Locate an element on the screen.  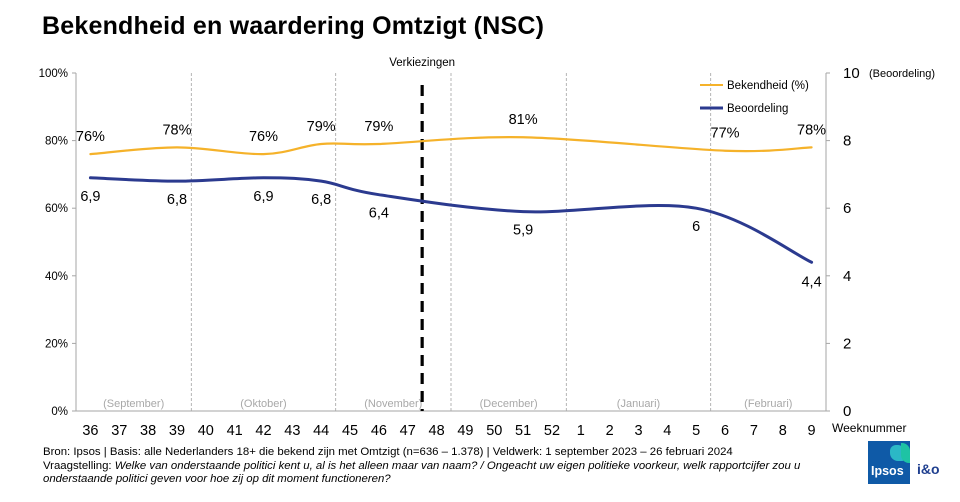
x-tick-label: 41 is located at coordinates (235, 431).